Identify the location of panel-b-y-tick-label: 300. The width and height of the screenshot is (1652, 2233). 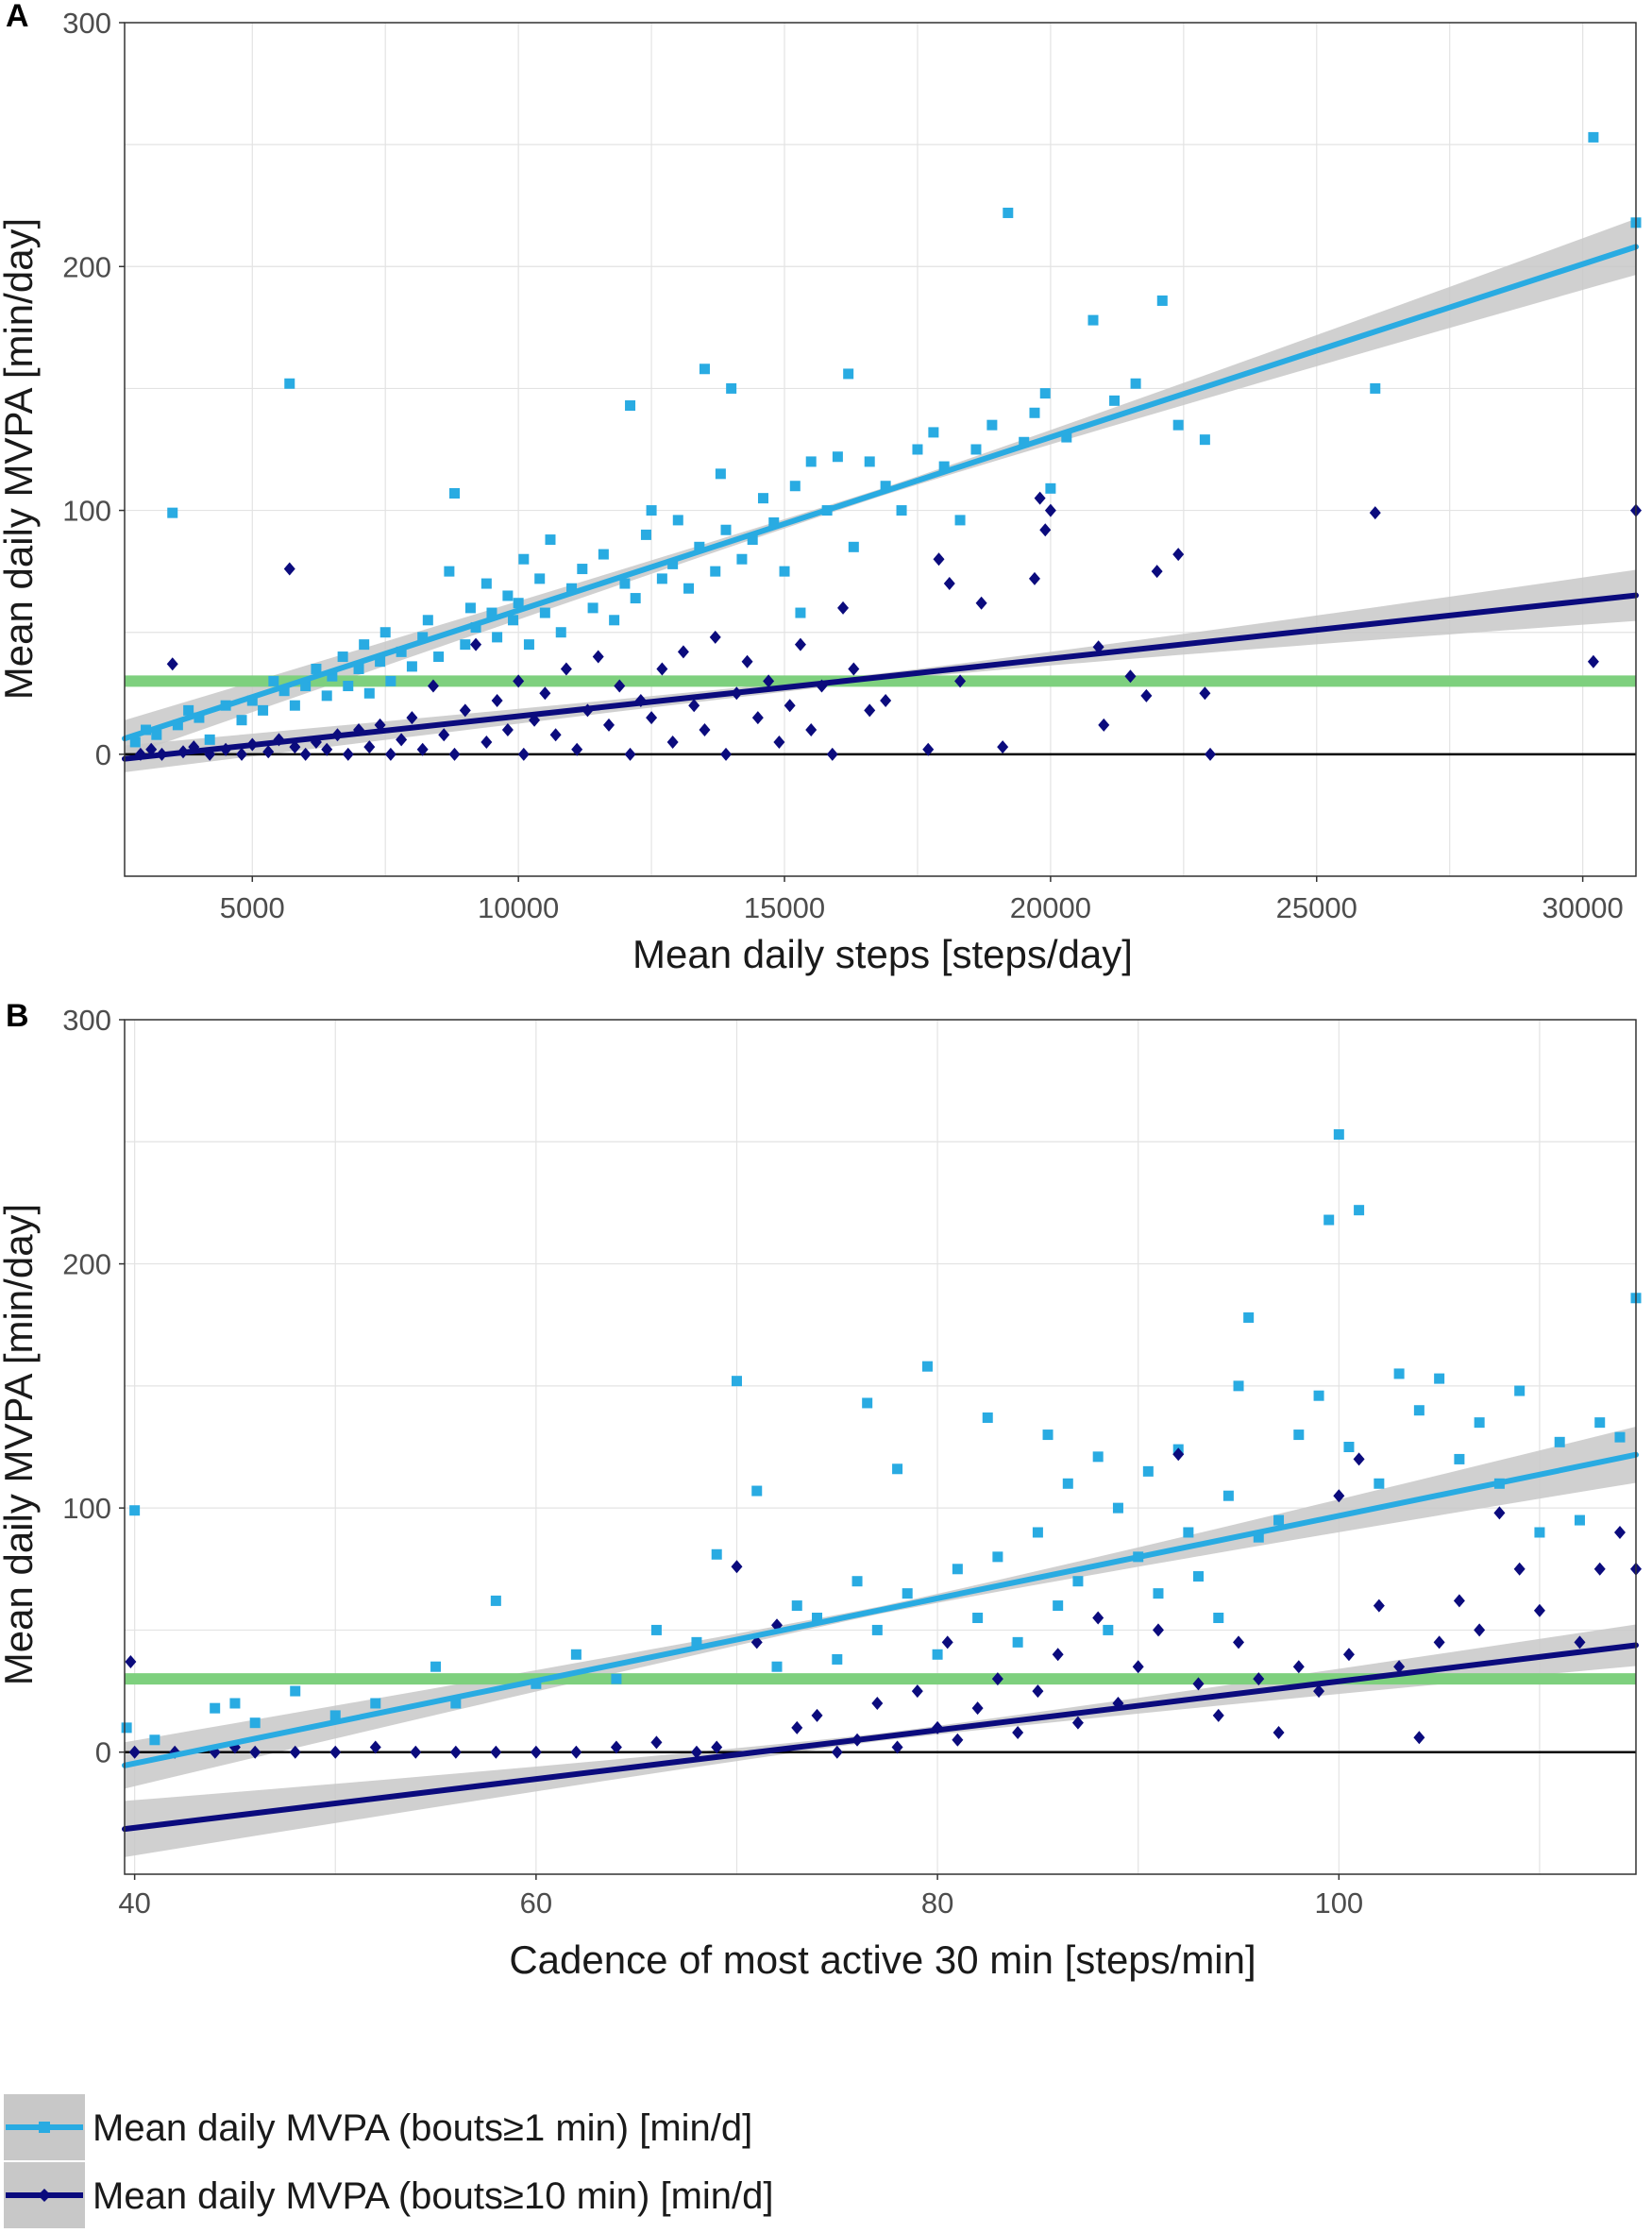
(86, 1020).